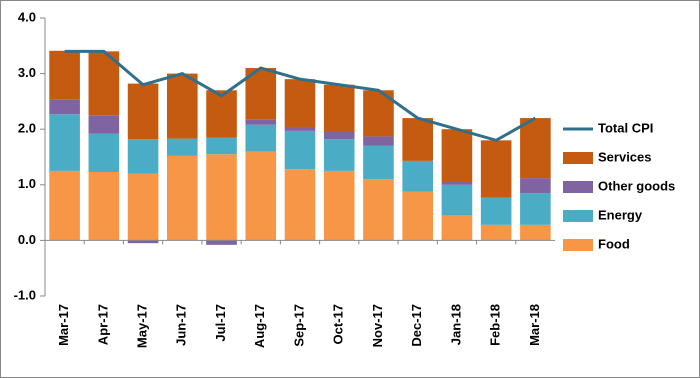 Image resolution: width=700 pixels, height=378 pixels. What do you see at coordinates (259, 326) in the screenshot?
I see `x-tick-label: Aug-17` at bounding box center [259, 326].